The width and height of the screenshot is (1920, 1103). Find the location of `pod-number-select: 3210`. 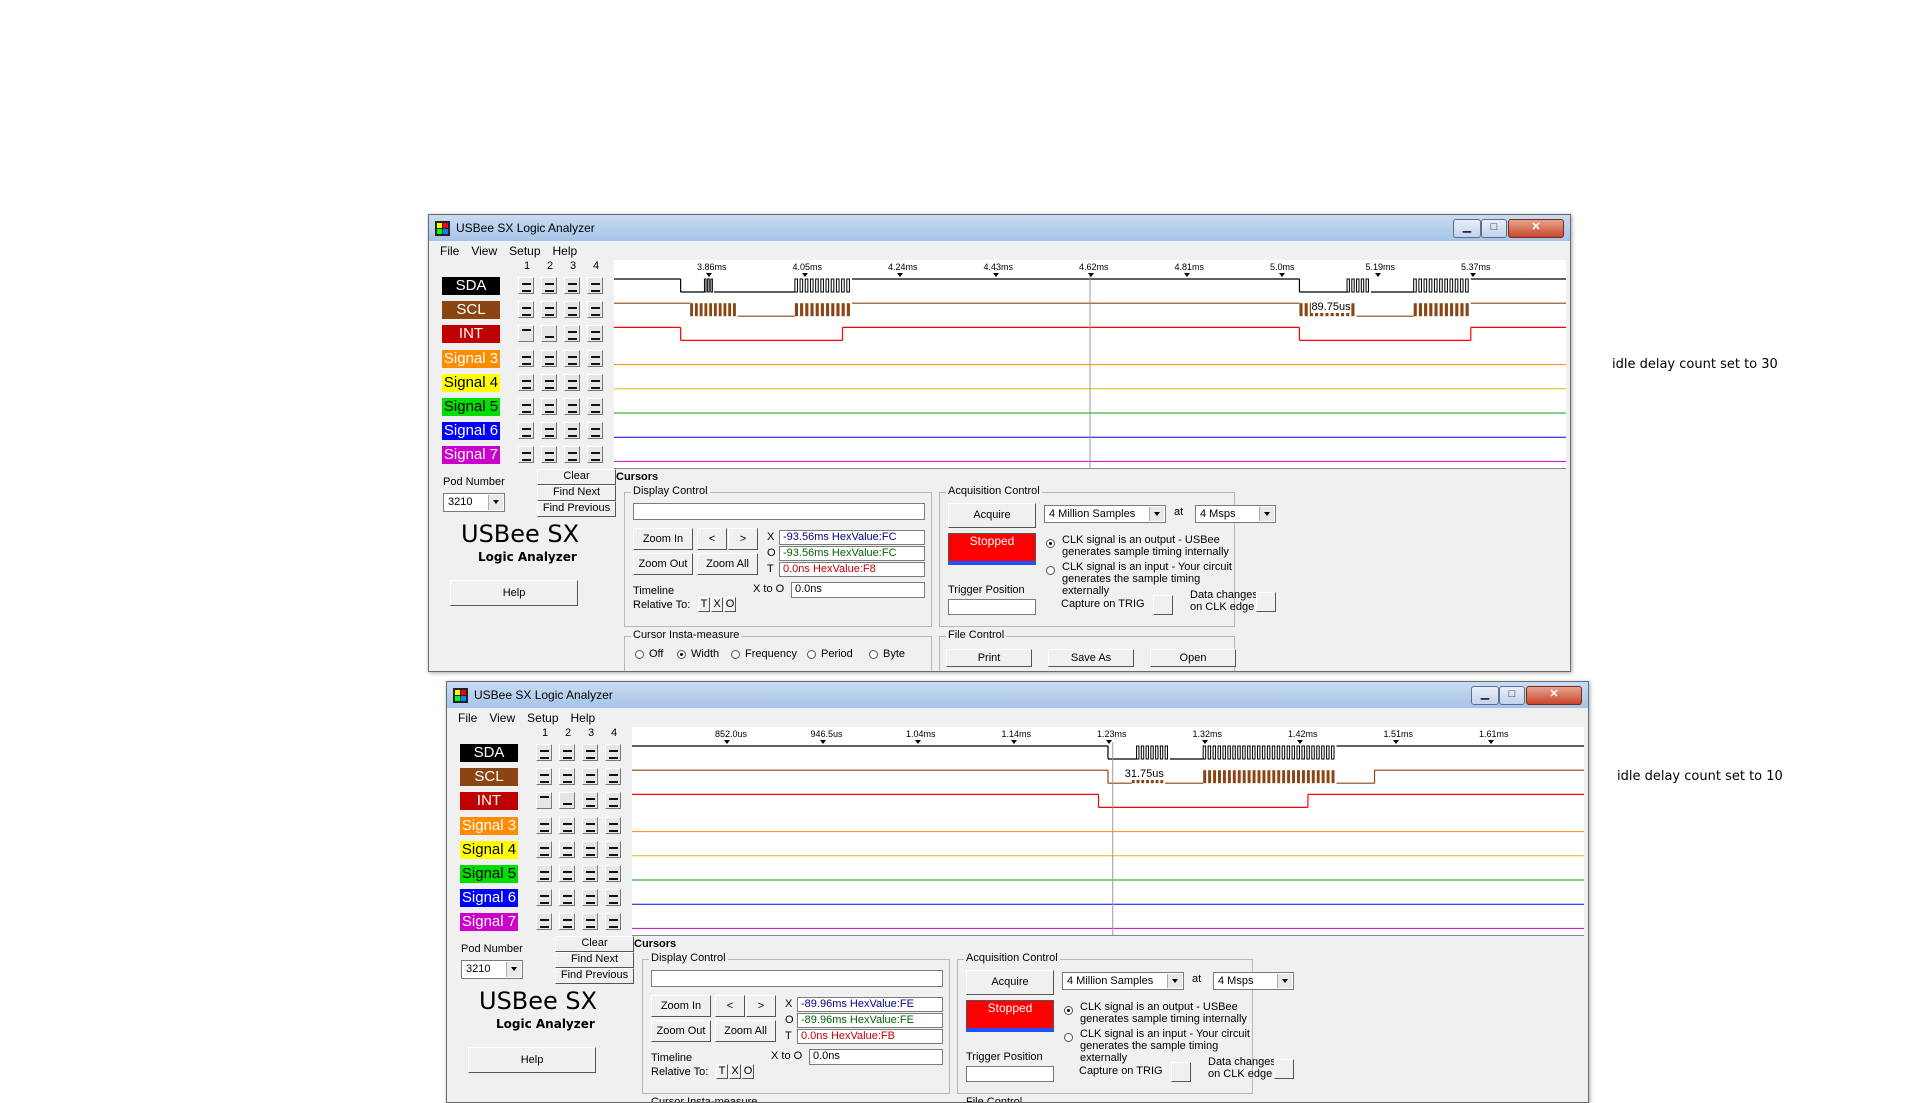

pod-number-select: 3210 is located at coordinates (474, 502).